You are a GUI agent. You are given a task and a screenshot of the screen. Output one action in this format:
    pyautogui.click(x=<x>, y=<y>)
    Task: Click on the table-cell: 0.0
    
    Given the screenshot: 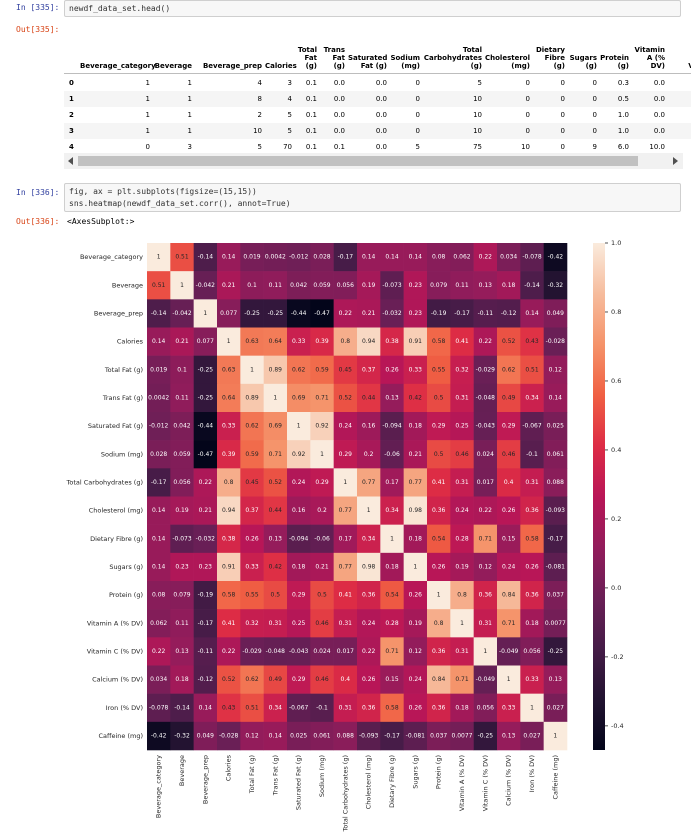 What is the action you would take?
    pyautogui.click(x=659, y=83)
    